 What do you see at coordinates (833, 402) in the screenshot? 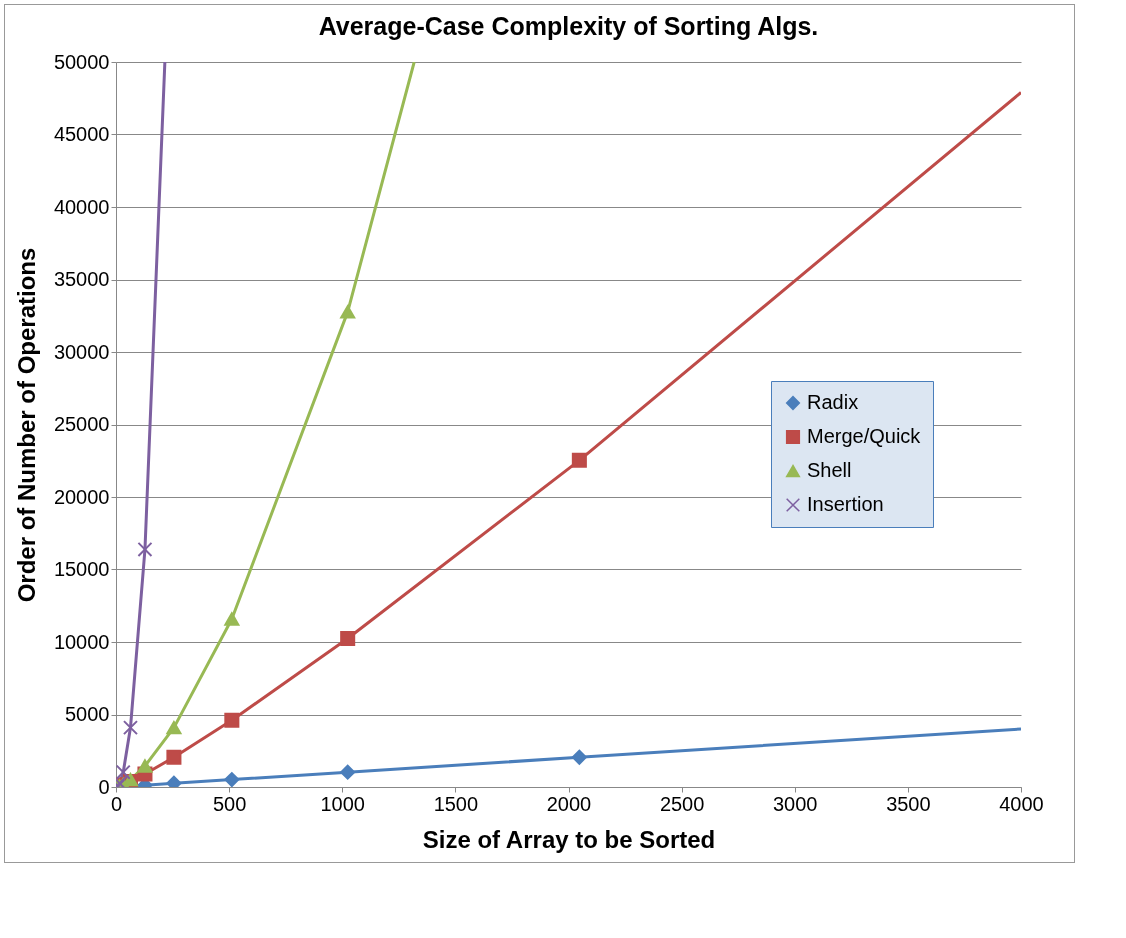
I see `legend-label: Radix` at bounding box center [833, 402].